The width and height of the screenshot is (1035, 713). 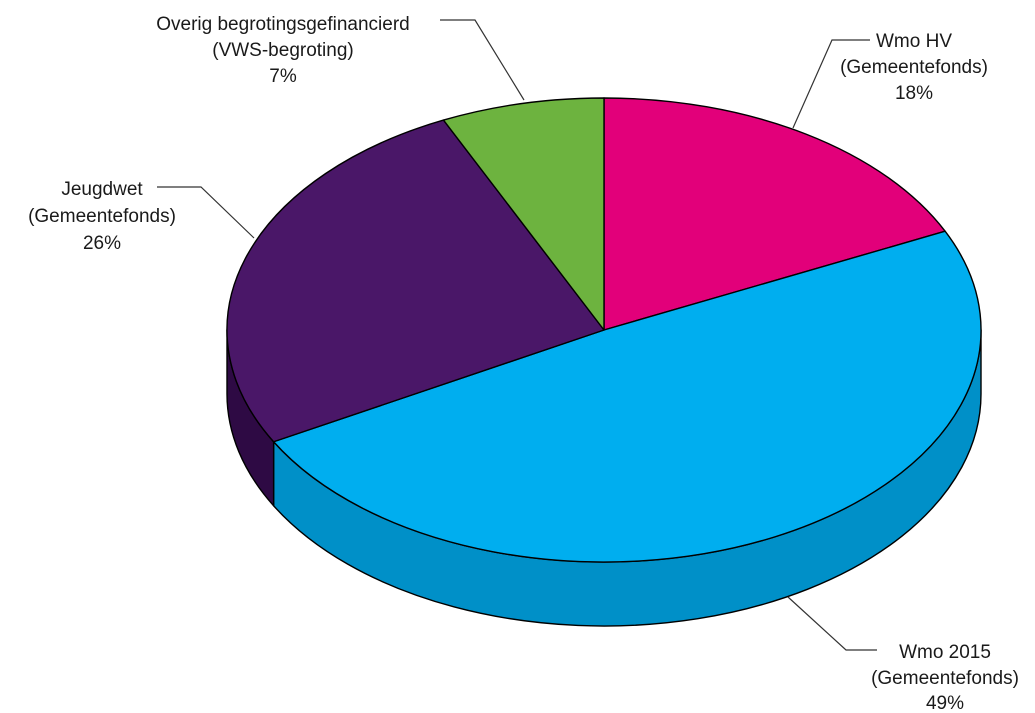 What do you see at coordinates (283, 50) in the screenshot?
I see `label-overig-sub: (VWS-begroting)` at bounding box center [283, 50].